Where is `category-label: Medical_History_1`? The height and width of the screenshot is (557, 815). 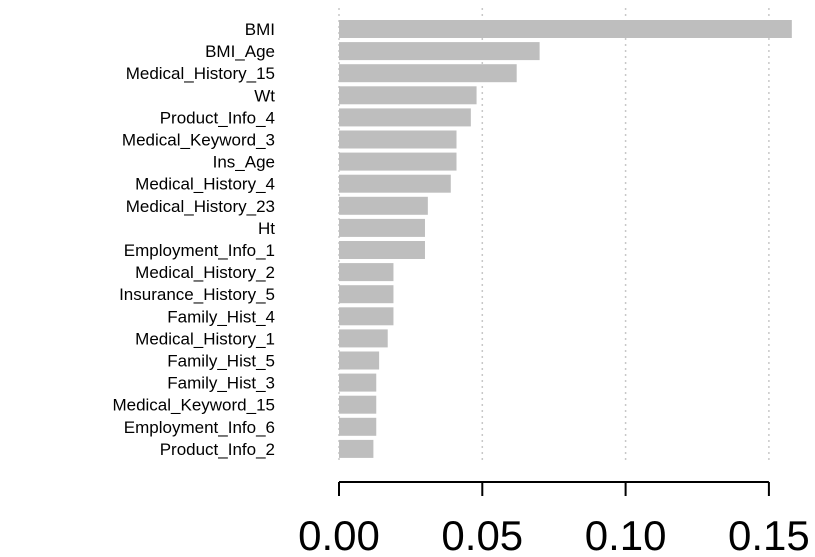 category-label: Medical_History_1 is located at coordinates (205, 338).